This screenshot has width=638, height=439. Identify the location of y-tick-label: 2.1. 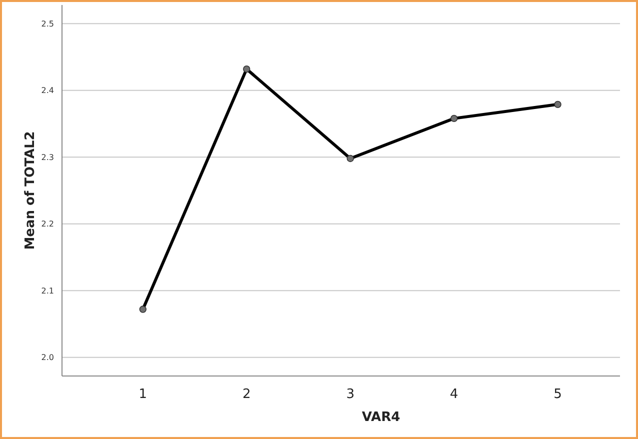
(47, 291).